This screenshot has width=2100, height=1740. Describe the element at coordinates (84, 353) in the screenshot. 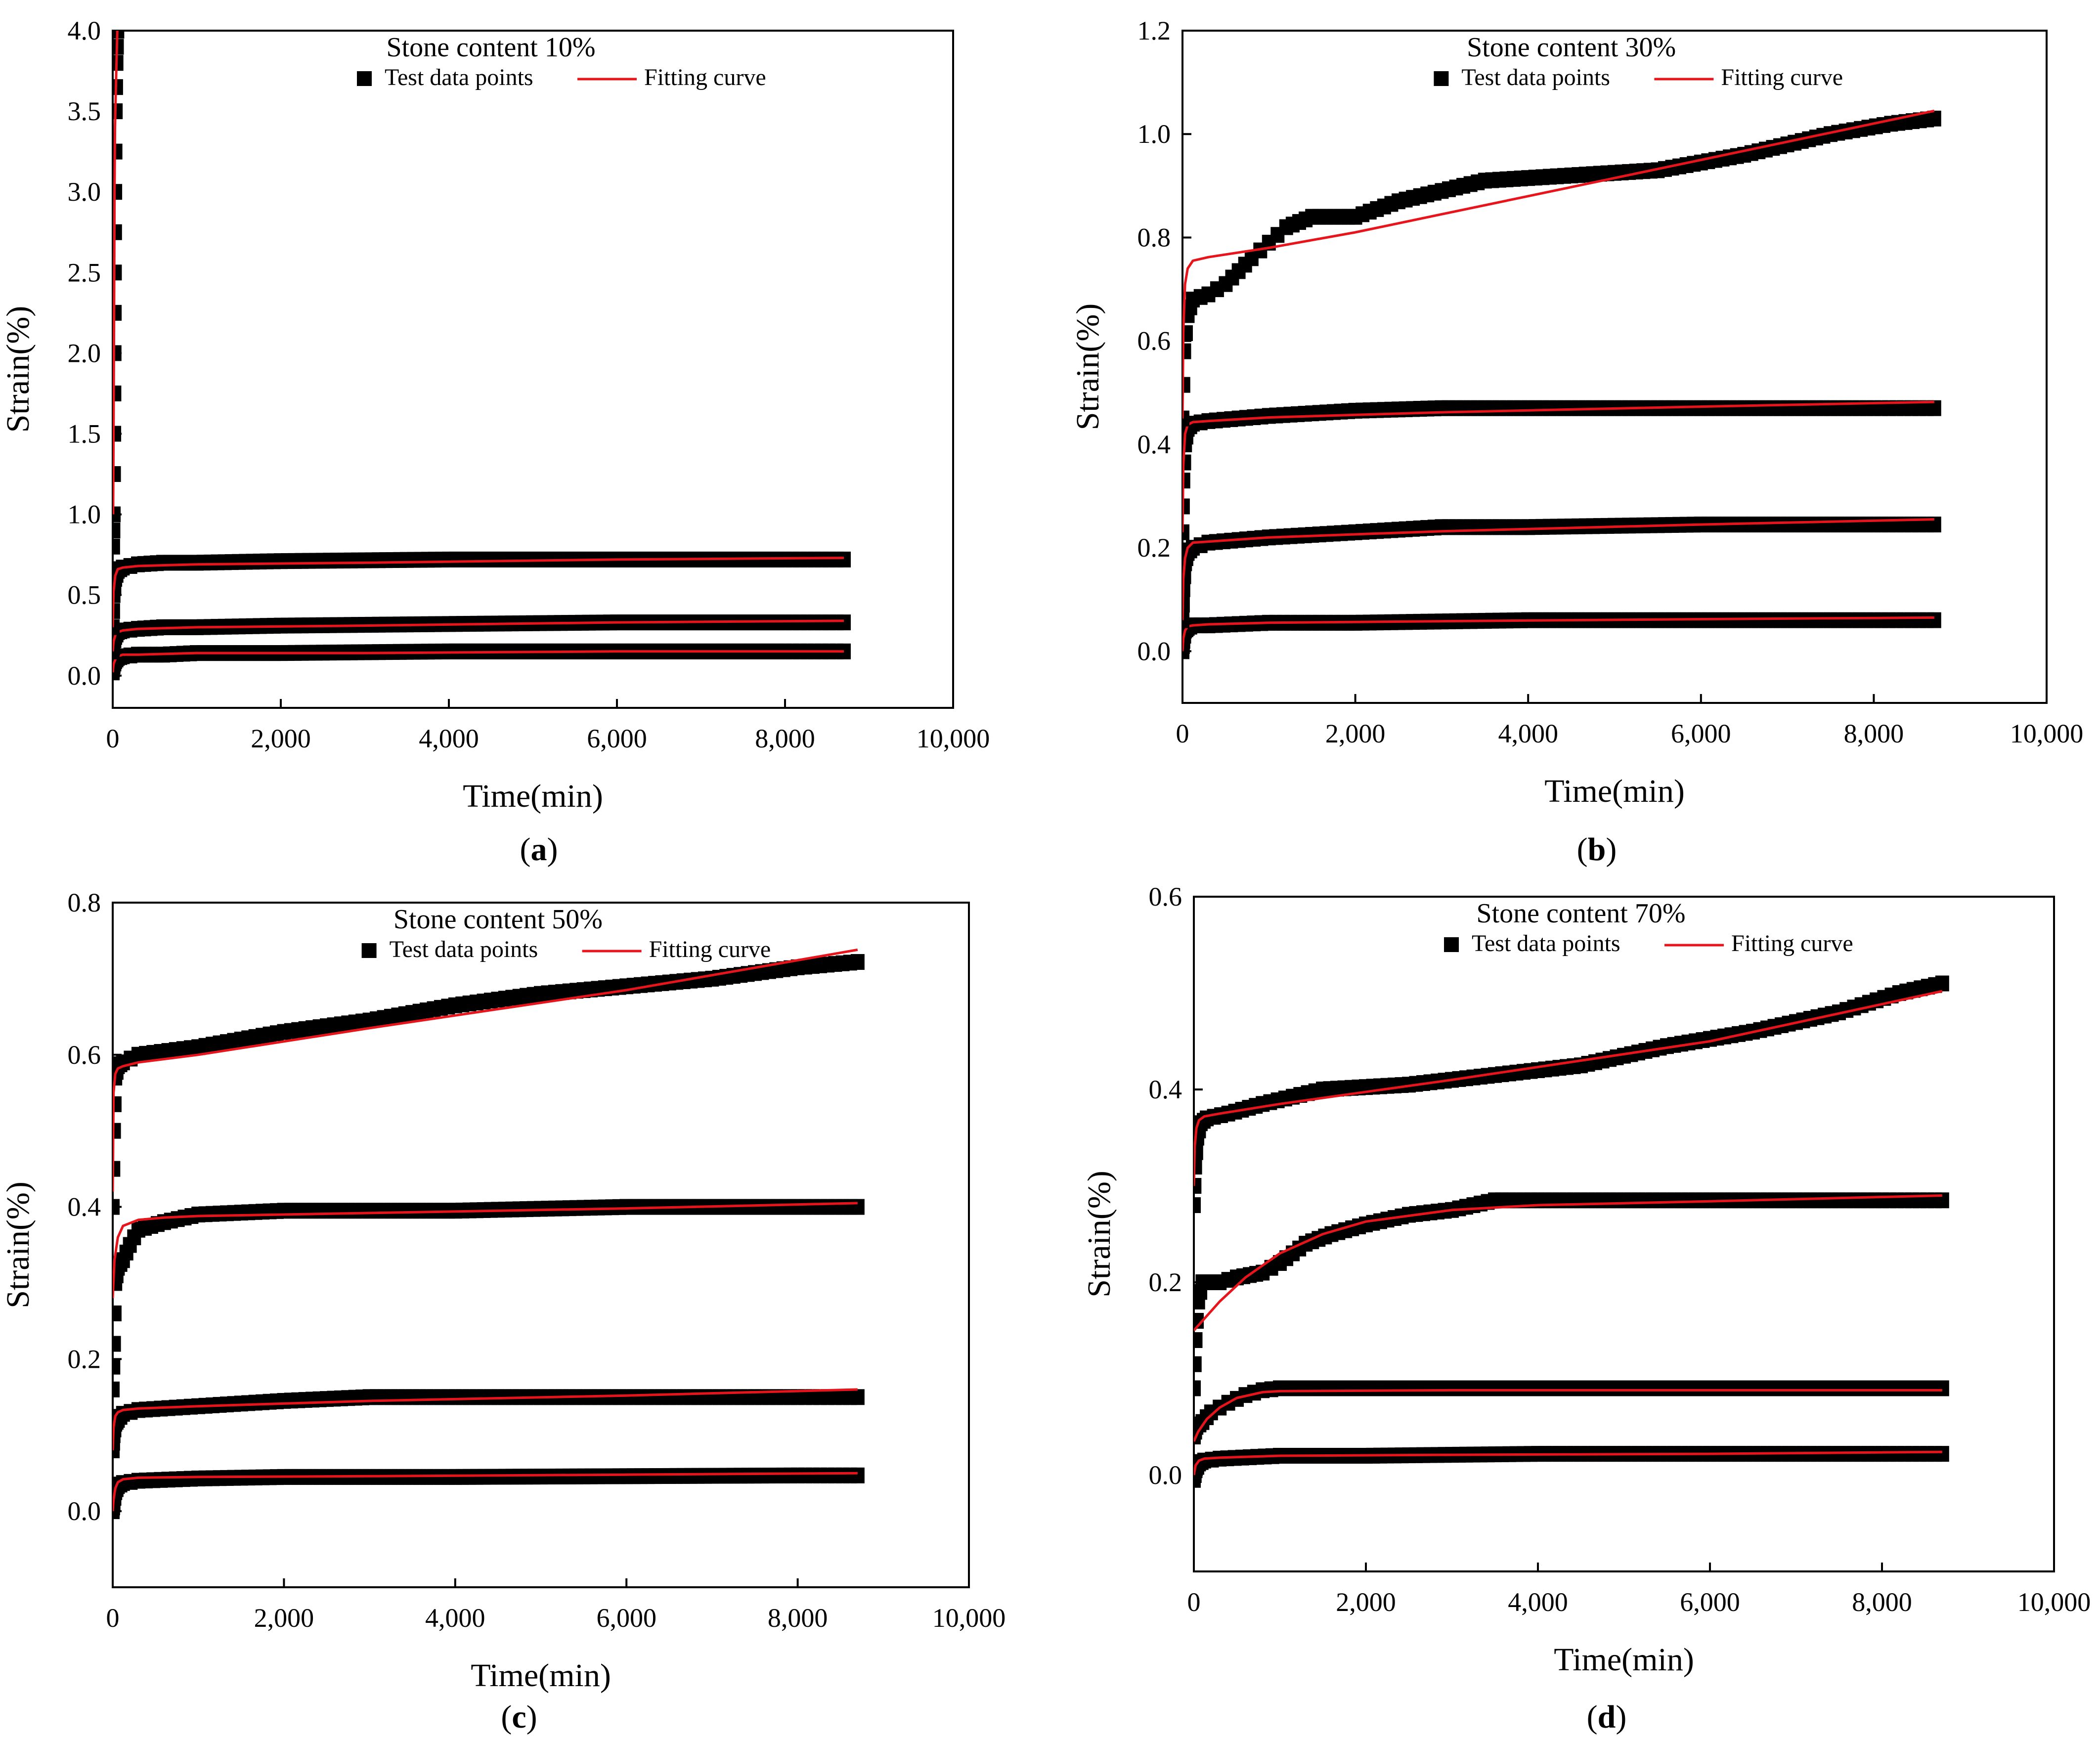

I see `y-tick-label: 2.0` at that location.